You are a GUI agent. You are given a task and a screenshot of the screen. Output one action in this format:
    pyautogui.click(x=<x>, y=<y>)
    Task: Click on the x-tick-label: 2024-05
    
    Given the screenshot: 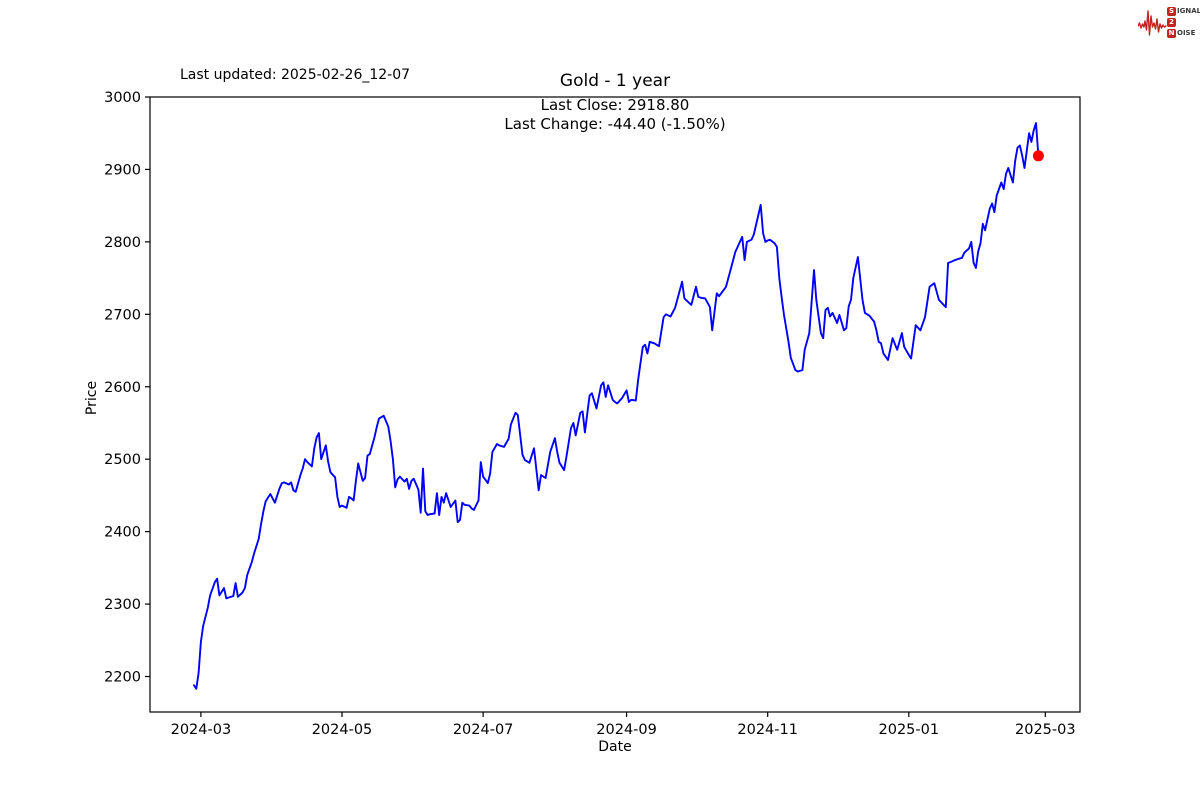 What is the action you would take?
    pyautogui.click(x=342, y=730)
    